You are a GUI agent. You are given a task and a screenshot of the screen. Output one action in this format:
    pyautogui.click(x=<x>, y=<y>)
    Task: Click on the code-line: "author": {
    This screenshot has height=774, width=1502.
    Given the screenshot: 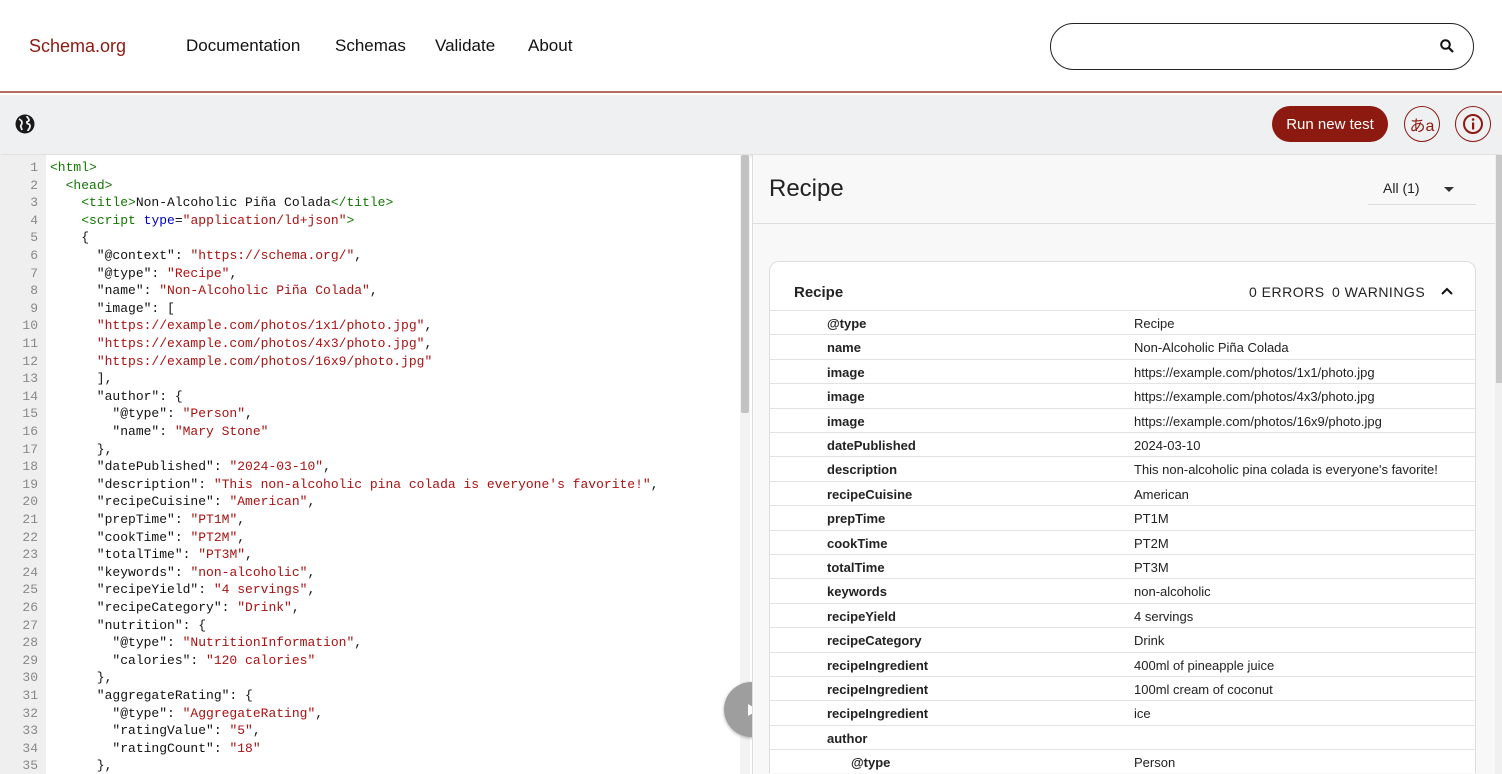 What is the action you would take?
    pyautogui.click(x=116, y=396)
    